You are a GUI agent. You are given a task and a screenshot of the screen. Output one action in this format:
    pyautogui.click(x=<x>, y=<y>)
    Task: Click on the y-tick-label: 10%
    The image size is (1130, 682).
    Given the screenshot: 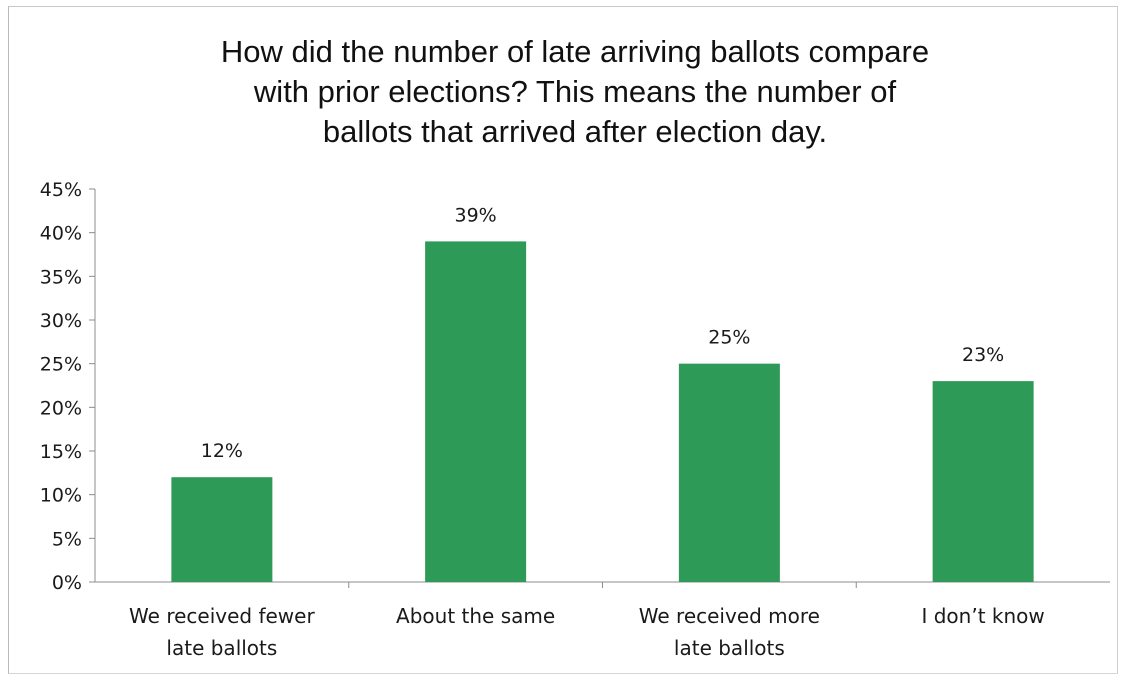 What is the action you would take?
    pyautogui.click(x=61, y=496)
    